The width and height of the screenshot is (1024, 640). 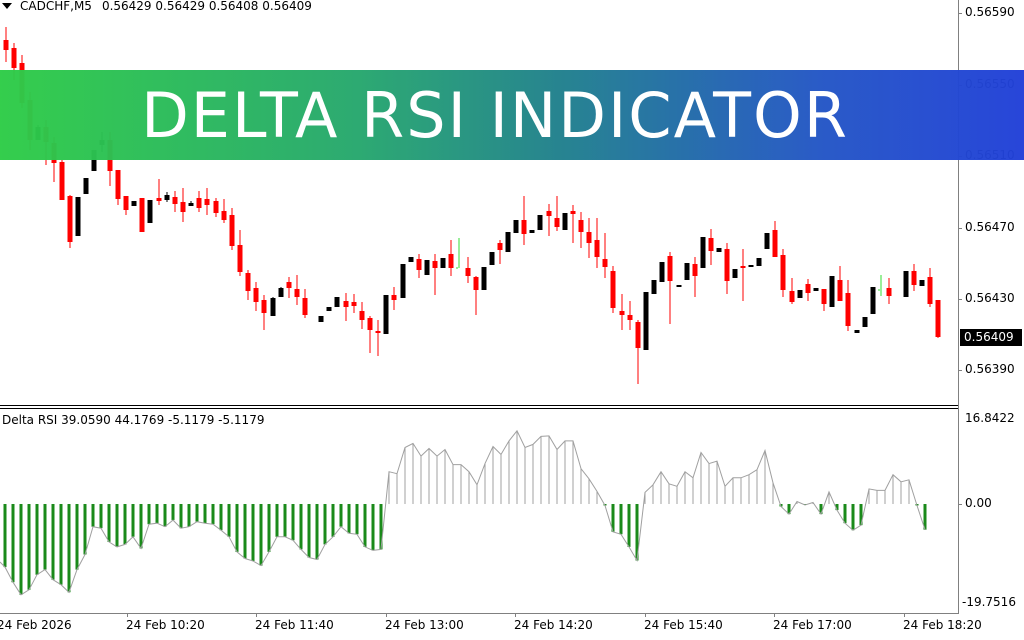 What do you see at coordinates (990, 12) in the screenshot?
I see `price-label: 0.56590` at bounding box center [990, 12].